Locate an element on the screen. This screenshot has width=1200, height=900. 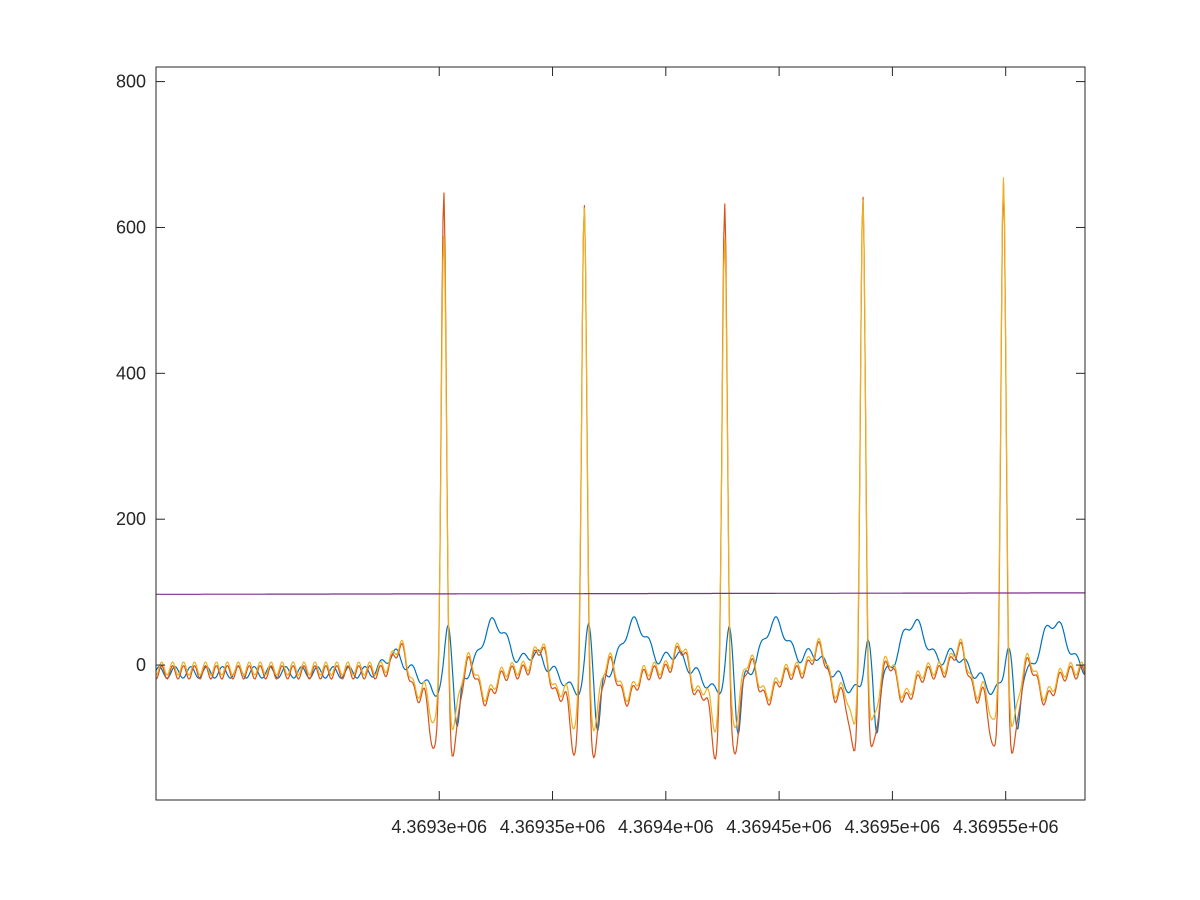
y-tick-label: 200 is located at coordinates (131, 519).